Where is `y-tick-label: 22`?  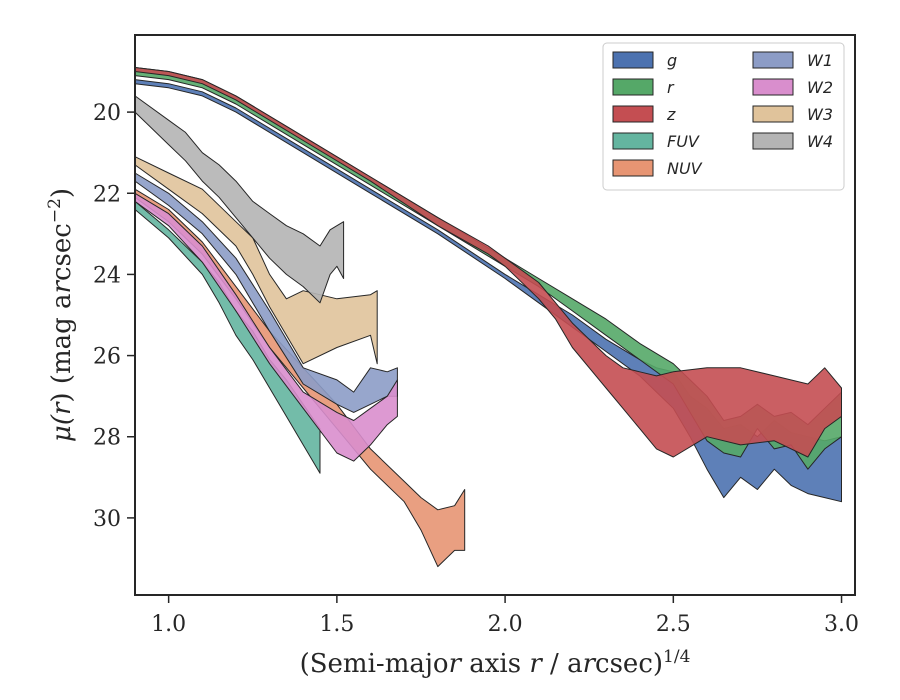
y-tick-label: 22 is located at coordinates (107, 194).